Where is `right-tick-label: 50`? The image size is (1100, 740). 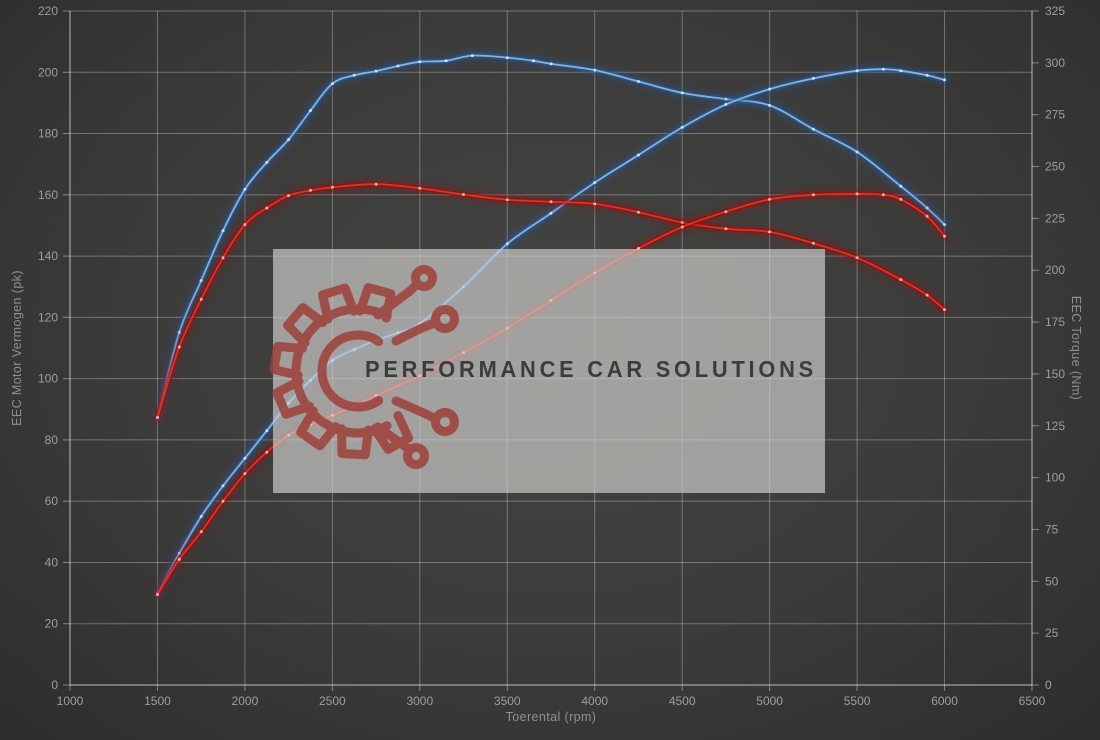 right-tick-label: 50 is located at coordinates (1052, 581).